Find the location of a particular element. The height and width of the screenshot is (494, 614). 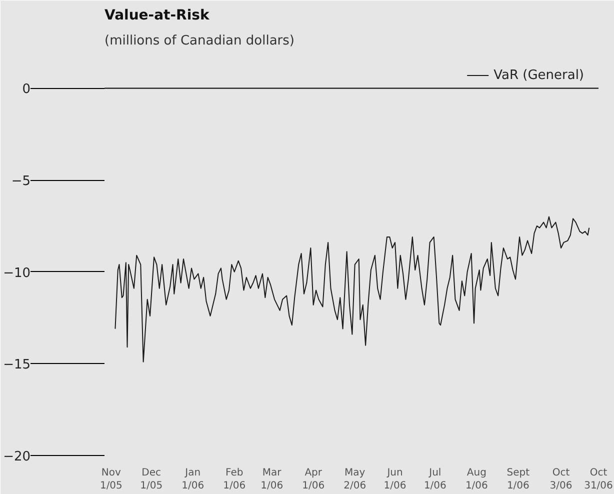

x-tick-label: Nov 1/05 is located at coordinates (111, 480).